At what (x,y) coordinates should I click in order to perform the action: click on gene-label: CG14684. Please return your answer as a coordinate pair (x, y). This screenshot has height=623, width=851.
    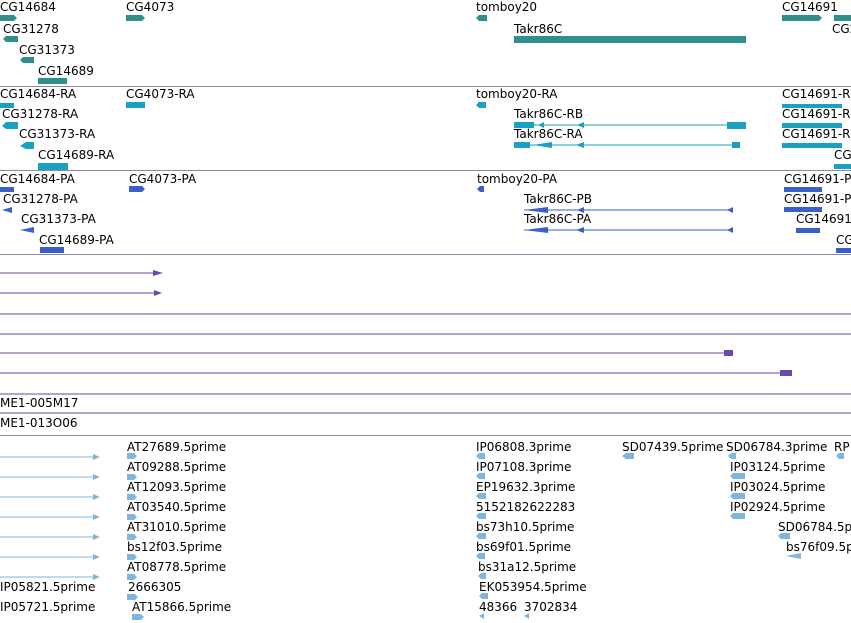
    Looking at the image, I should click on (28, 7).